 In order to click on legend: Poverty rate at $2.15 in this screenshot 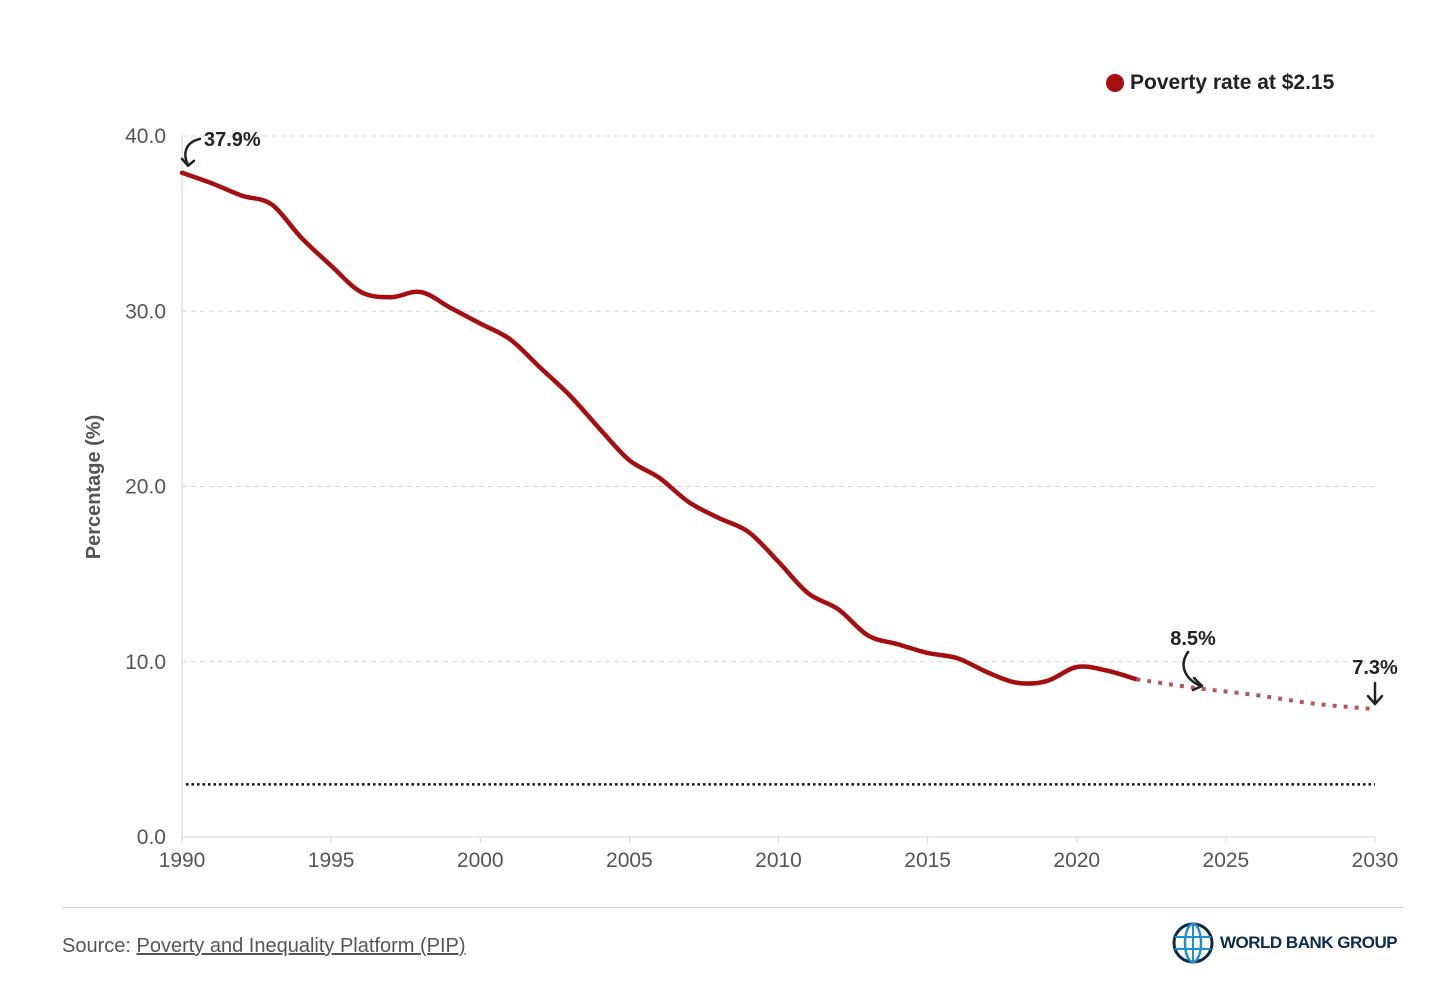, I will do `click(1220, 83)`.